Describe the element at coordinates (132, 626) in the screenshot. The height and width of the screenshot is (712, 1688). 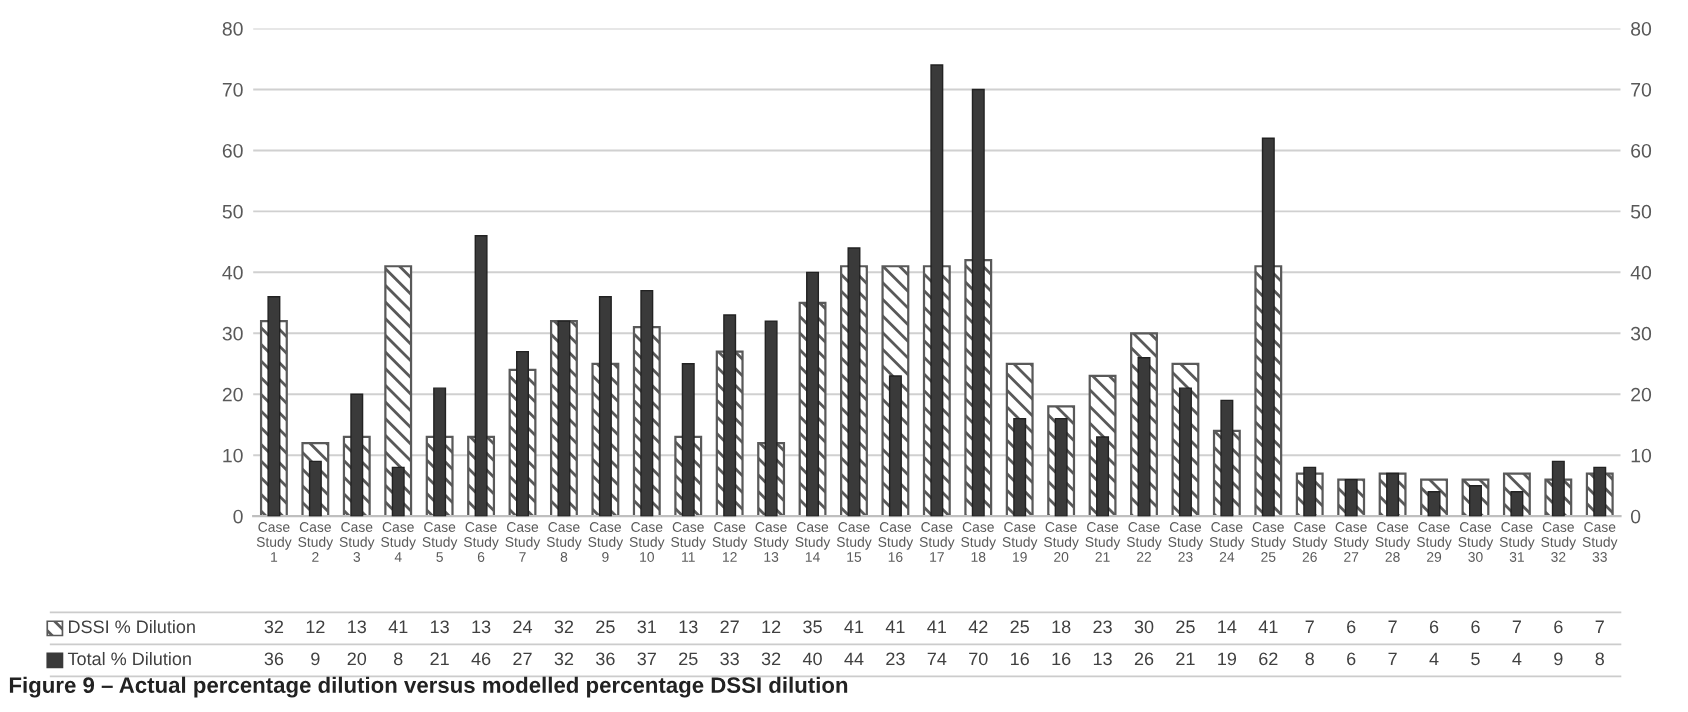
I see `legend-label: DSSI % Dilution` at that location.